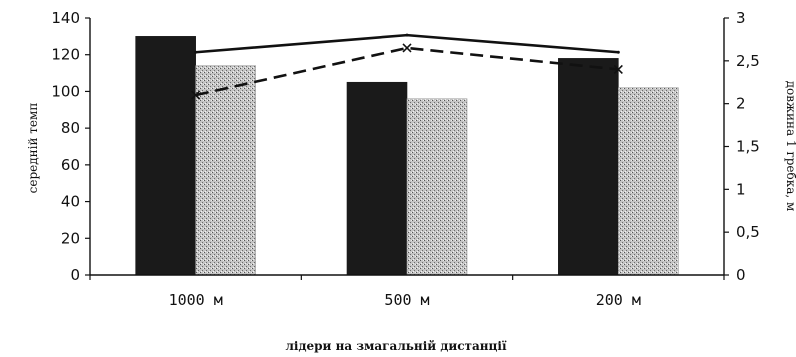 This screenshot has width=796, height=357. What do you see at coordinates (75, 275) in the screenshot?
I see `y-tick-label-0: 0` at bounding box center [75, 275].